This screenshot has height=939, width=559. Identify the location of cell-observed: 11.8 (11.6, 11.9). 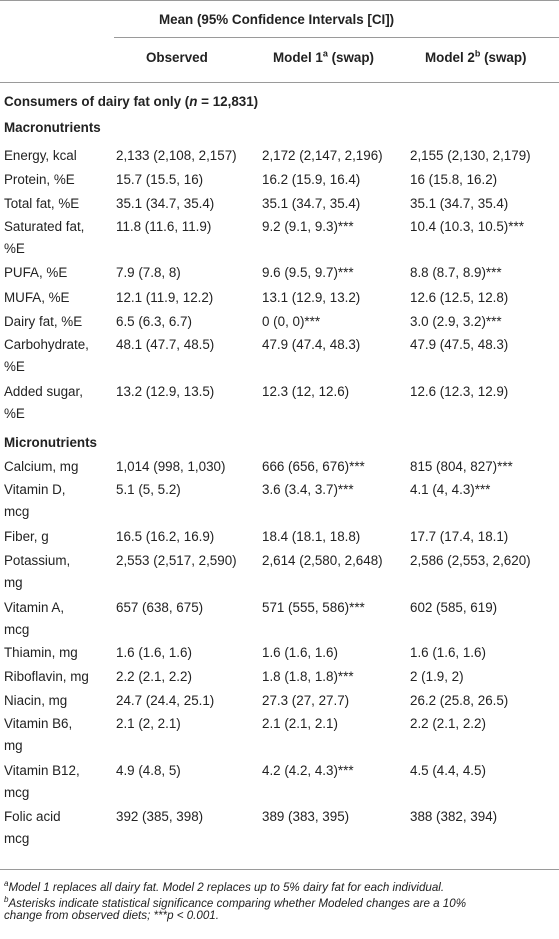
(164, 226).